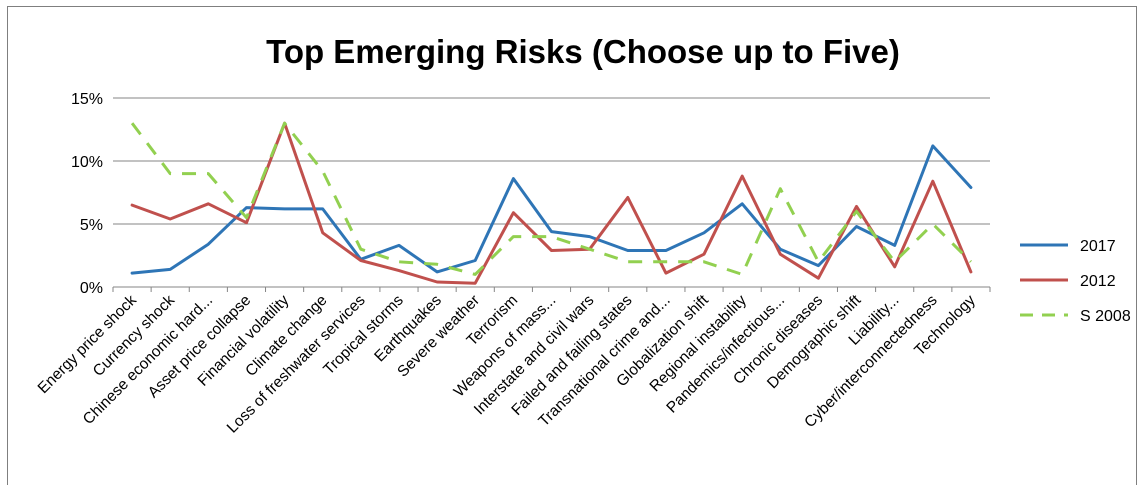 Image resolution: width=1144 pixels, height=485 pixels. What do you see at coordinates (91, 225) in the screenshot?
I see `y-tick-label: 5%` at bounding box center [91, 225].